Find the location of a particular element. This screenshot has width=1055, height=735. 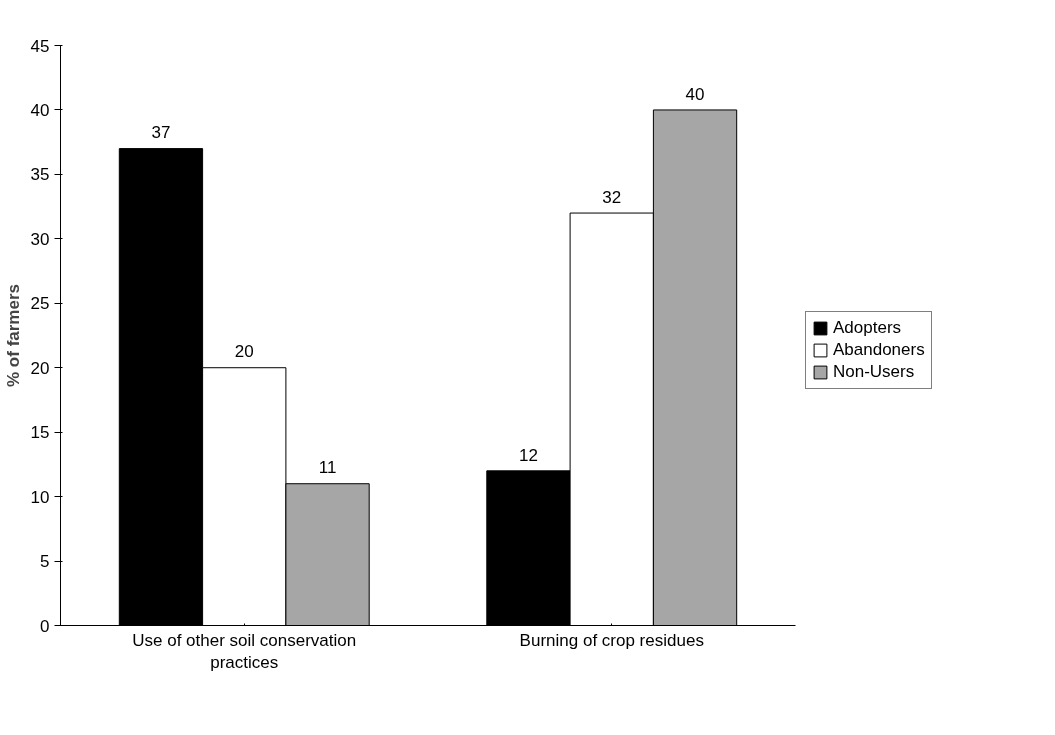

data-label: 20 is located at coordinates (244, 352).